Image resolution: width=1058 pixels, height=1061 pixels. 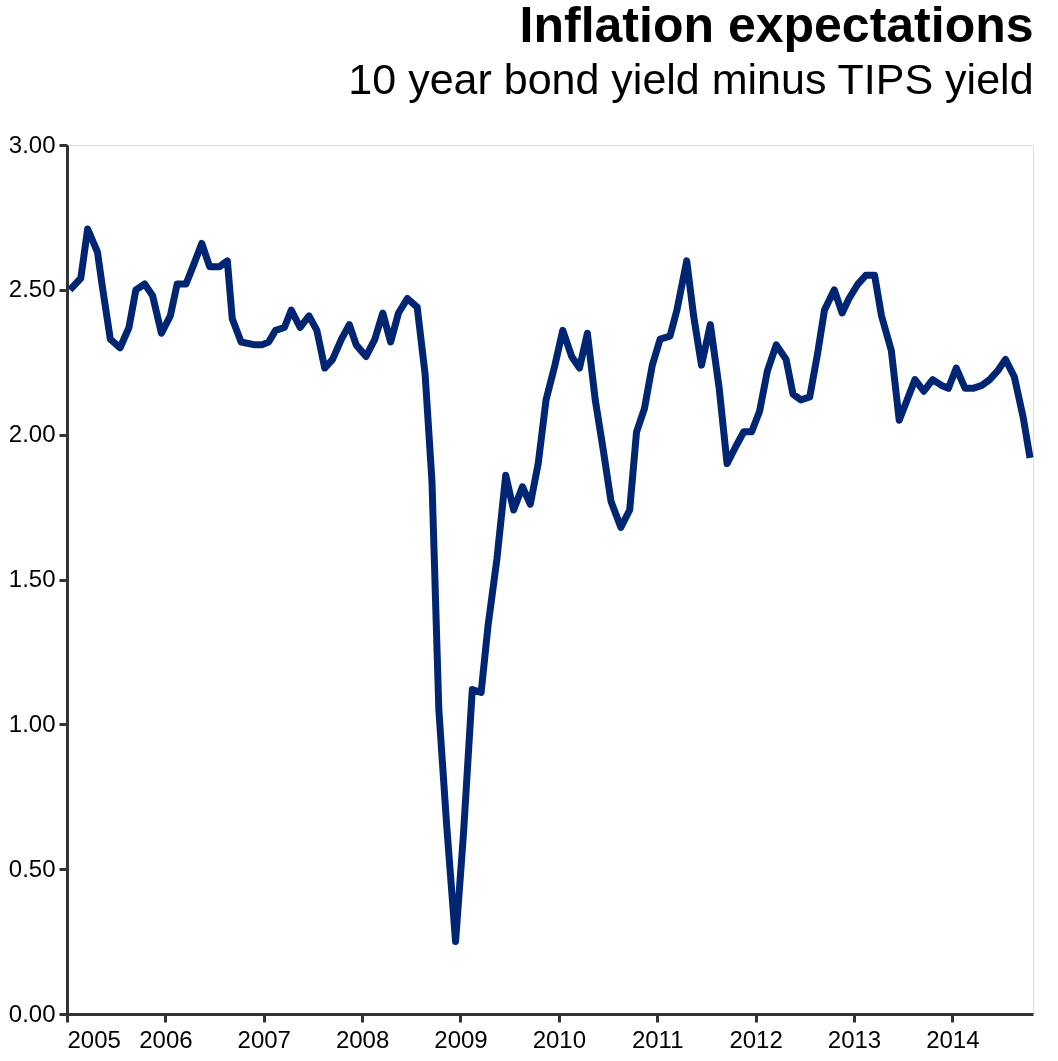 I want to click on x-tick-label: 2008, so click(x=362, y=1039).